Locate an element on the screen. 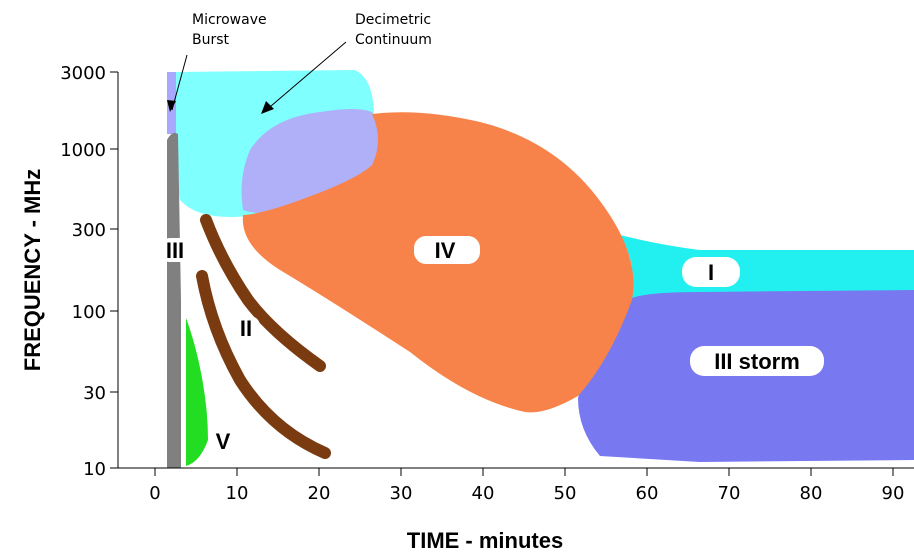  region-type-v is located at coordinates (197, 392).